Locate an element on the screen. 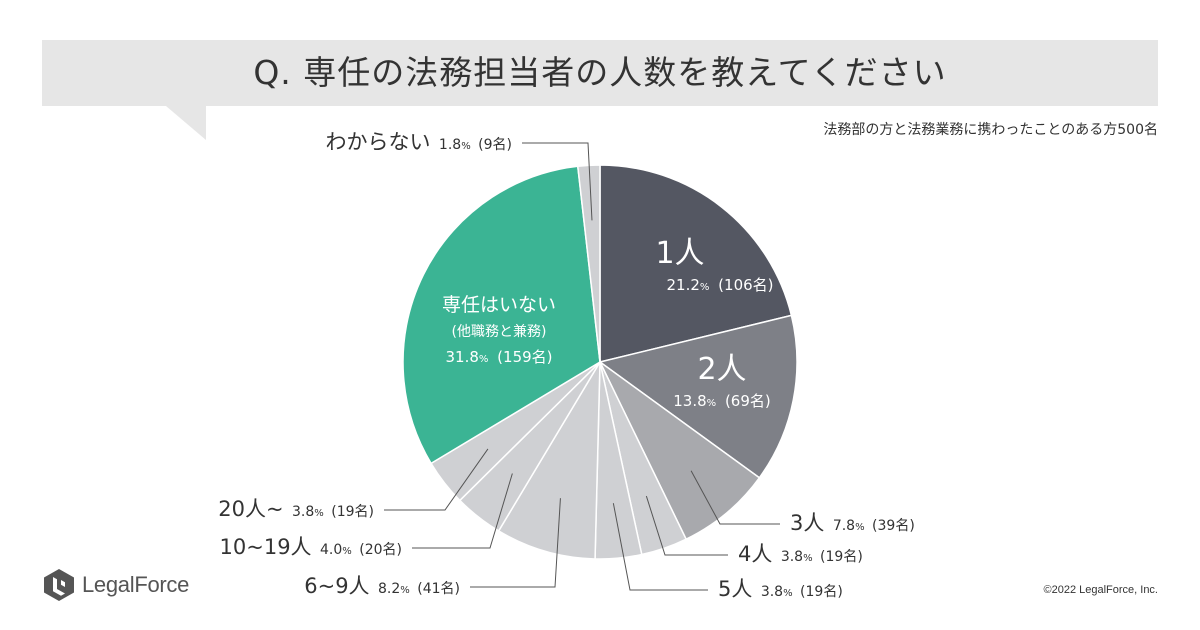 The height and width of the screenshot is (630, 1200). outside-label-8: 20人~ 3.8% (19名) is located at coordinates (296, 509).